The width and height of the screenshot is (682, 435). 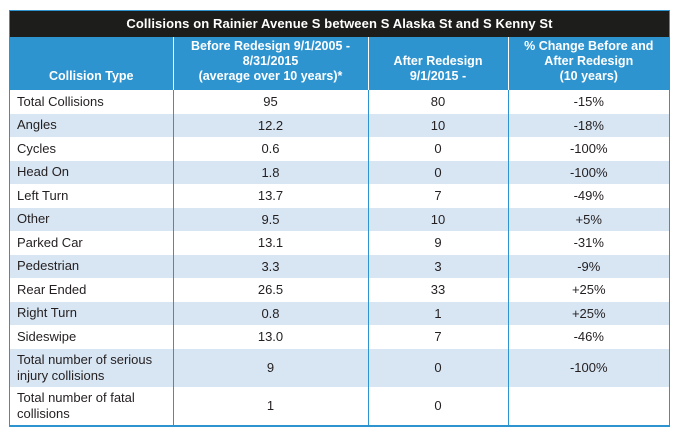 I want to click on column-header-after-redesign: After Redesign 9/1/2015 -, so click(x=437, y=63).